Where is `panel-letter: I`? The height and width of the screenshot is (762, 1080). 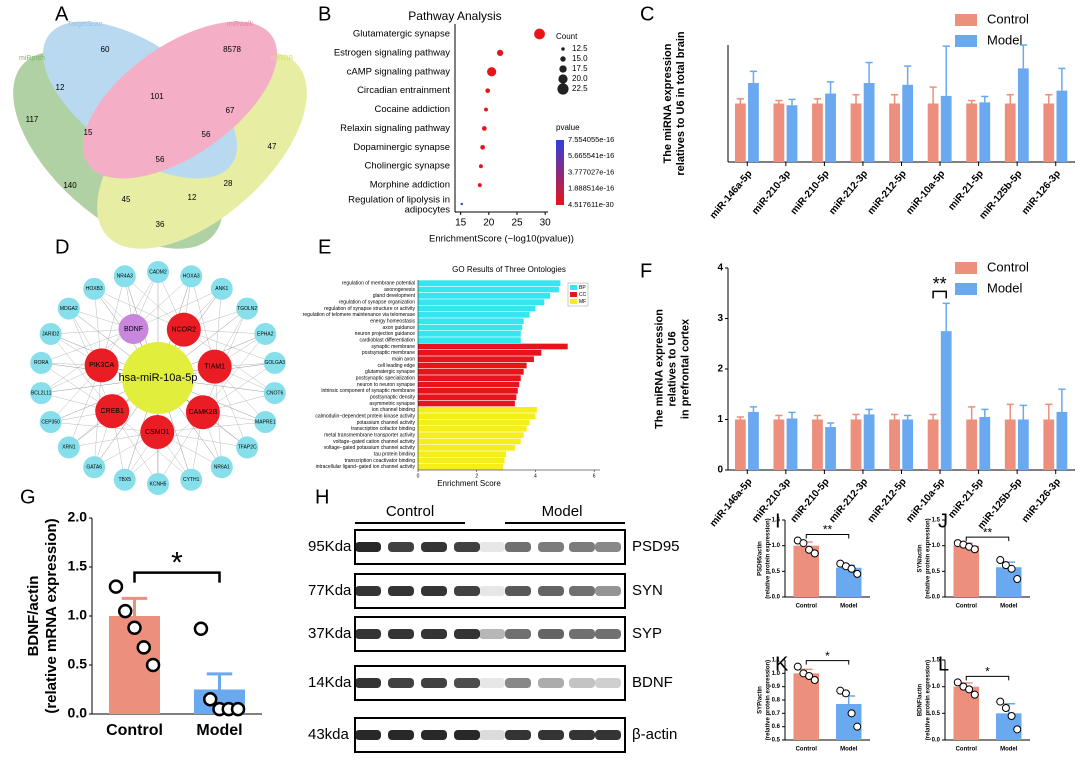 panel-letter: I is located at coordinates (778, 521).